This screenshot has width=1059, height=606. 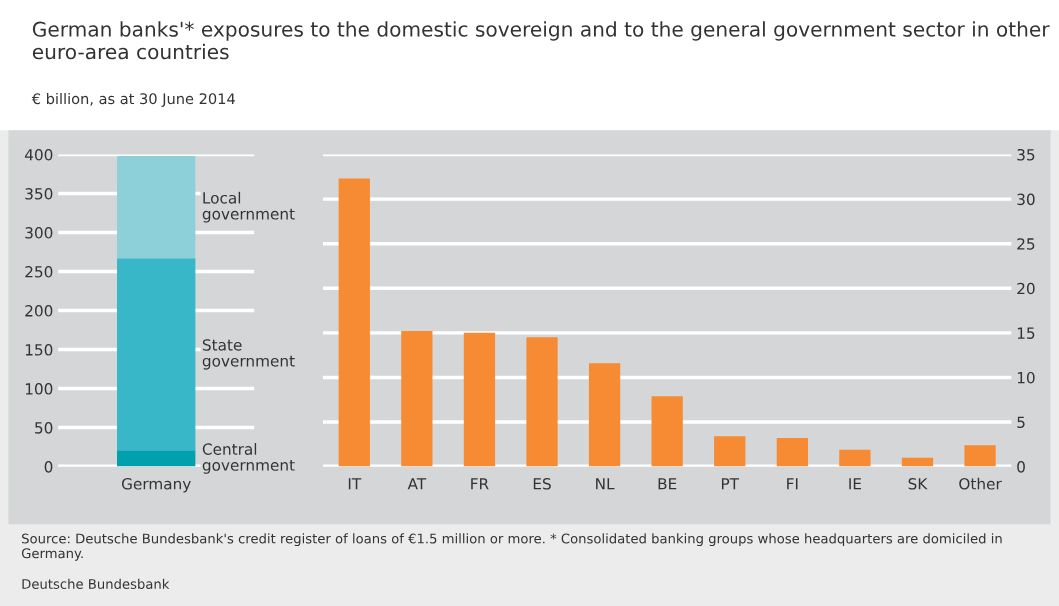 What do you see at coordinates (248, 207) in the screenshot?
I see `series-label: Local government` at bounding box center [248, 207].